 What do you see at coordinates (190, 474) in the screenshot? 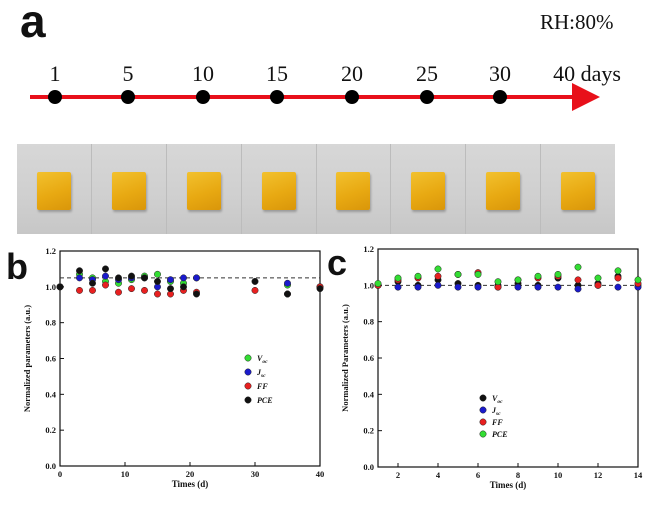
I see `x-tick-label: 20` at bounding box center [190, 474].